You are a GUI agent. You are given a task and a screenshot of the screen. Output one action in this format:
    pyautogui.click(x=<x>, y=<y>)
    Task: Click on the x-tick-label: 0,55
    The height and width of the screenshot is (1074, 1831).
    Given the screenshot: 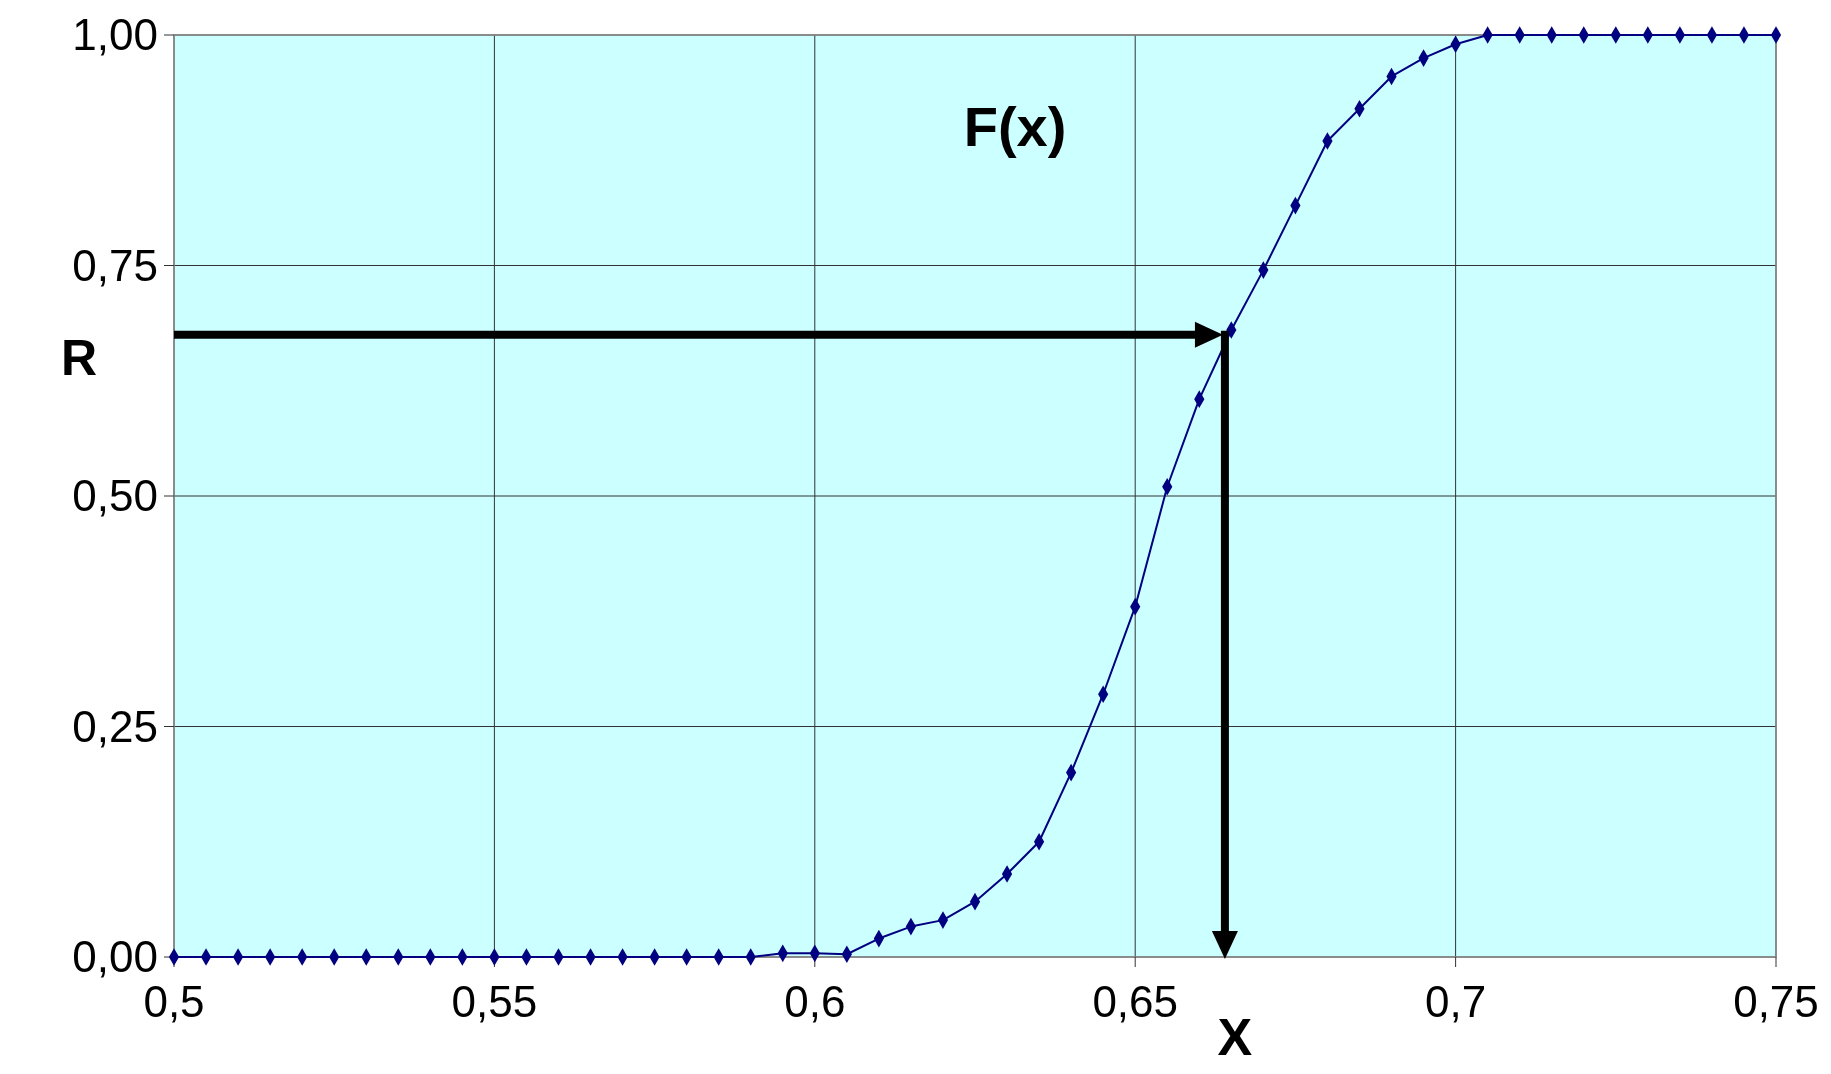 What is the action you would take?
    pyautogui.click(x=494, y=1001)
    